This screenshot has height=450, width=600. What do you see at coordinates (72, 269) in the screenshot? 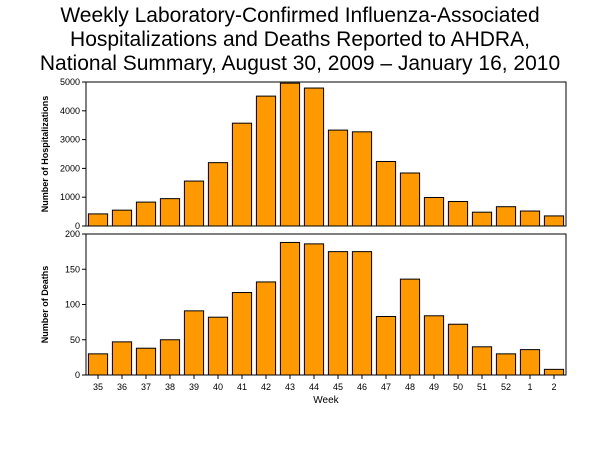
I see `deaths-y-tick-label: 150` at bounding box center [72, 269].